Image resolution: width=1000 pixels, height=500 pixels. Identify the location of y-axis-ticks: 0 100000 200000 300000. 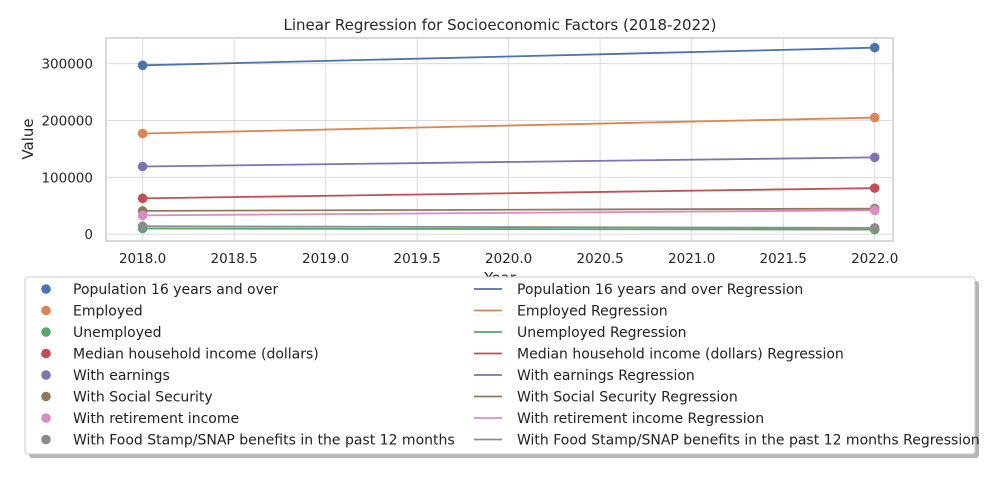
(67, 150).